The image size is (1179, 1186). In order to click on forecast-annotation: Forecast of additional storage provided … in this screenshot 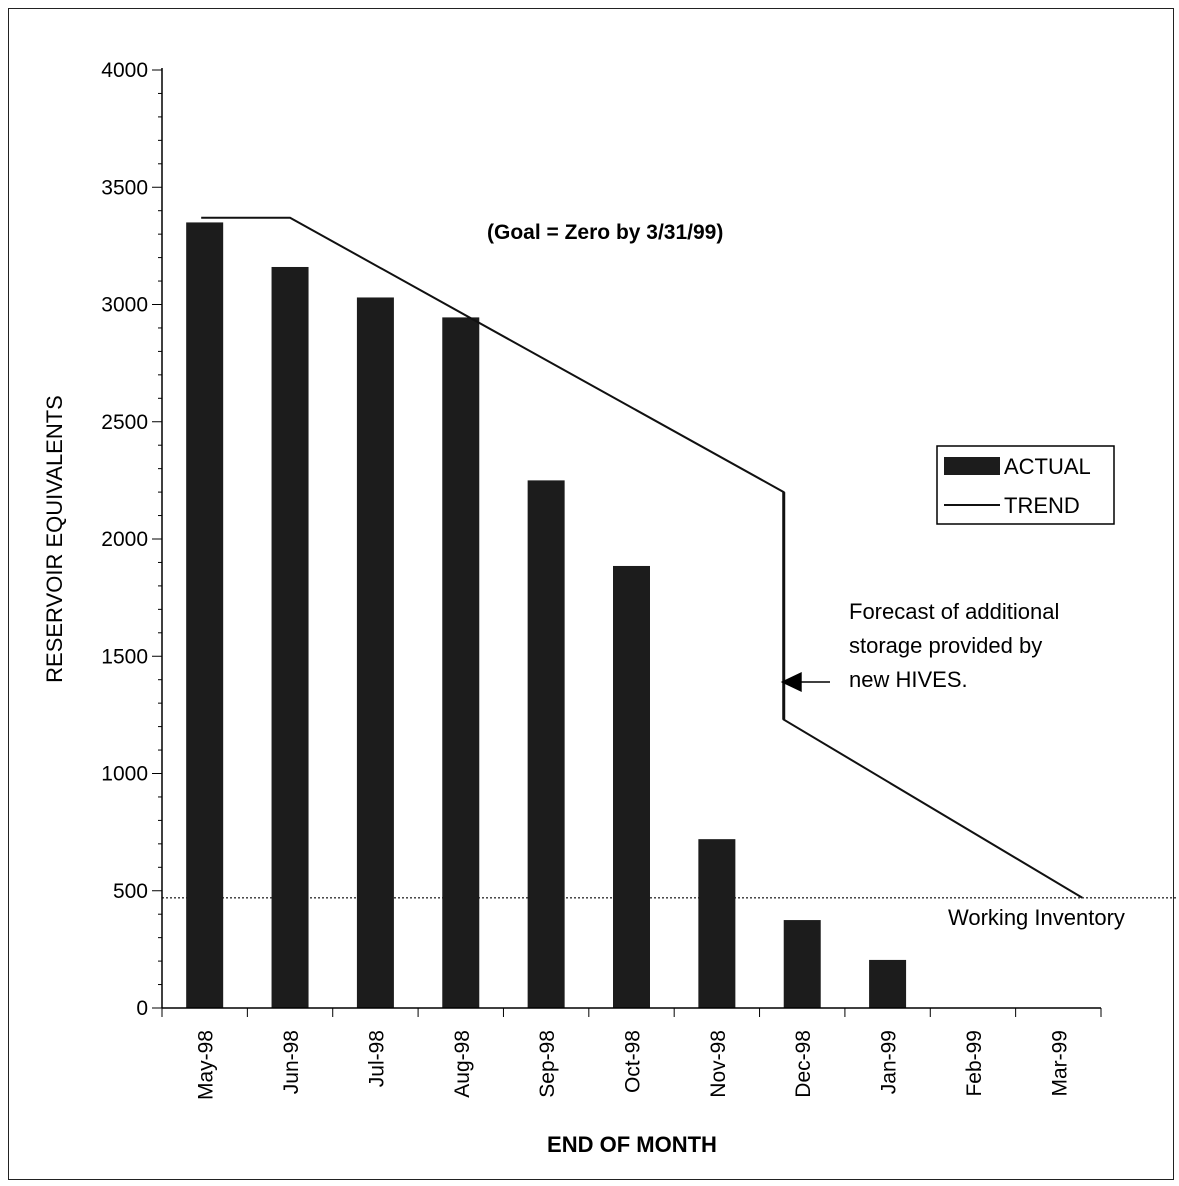, I will do `click(954, 645)`.